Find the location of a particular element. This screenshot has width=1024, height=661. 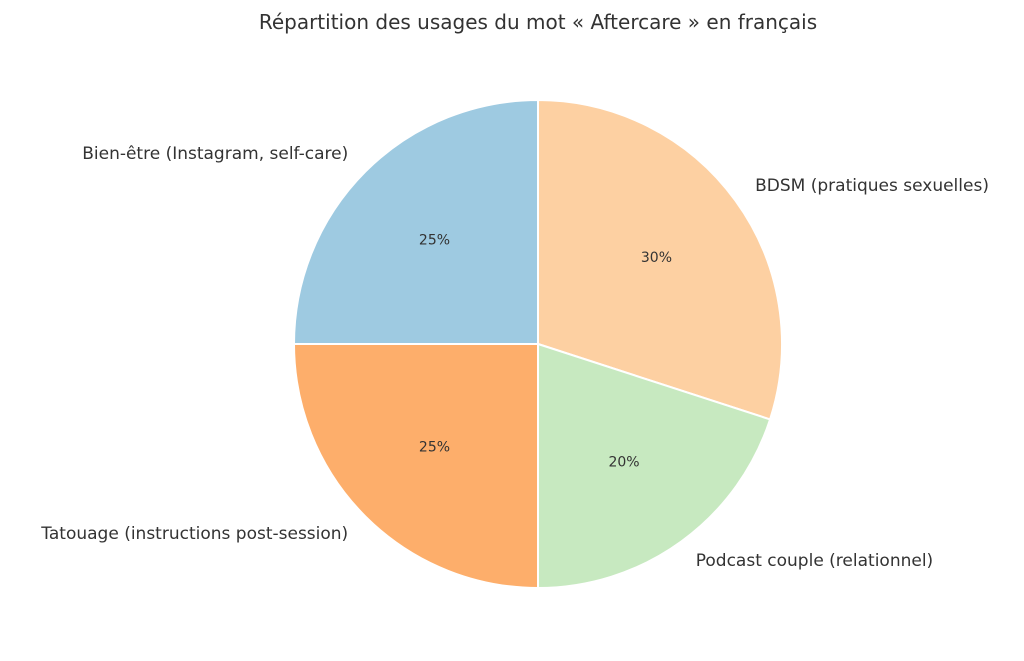

slice-percent-tatouage-instructions-post-session: 25% is located at coordinates (434, 448).